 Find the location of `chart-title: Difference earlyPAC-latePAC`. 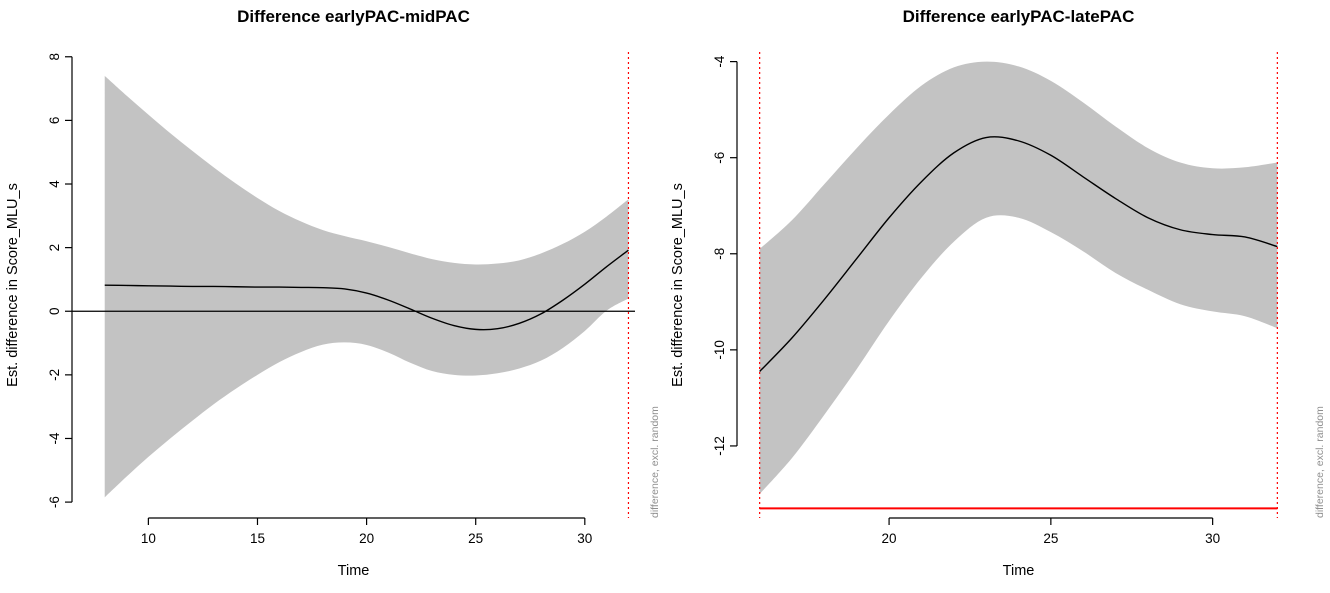

chart-title: Difference earlyPAC-latePAC is located at coordinates (1019, 16).